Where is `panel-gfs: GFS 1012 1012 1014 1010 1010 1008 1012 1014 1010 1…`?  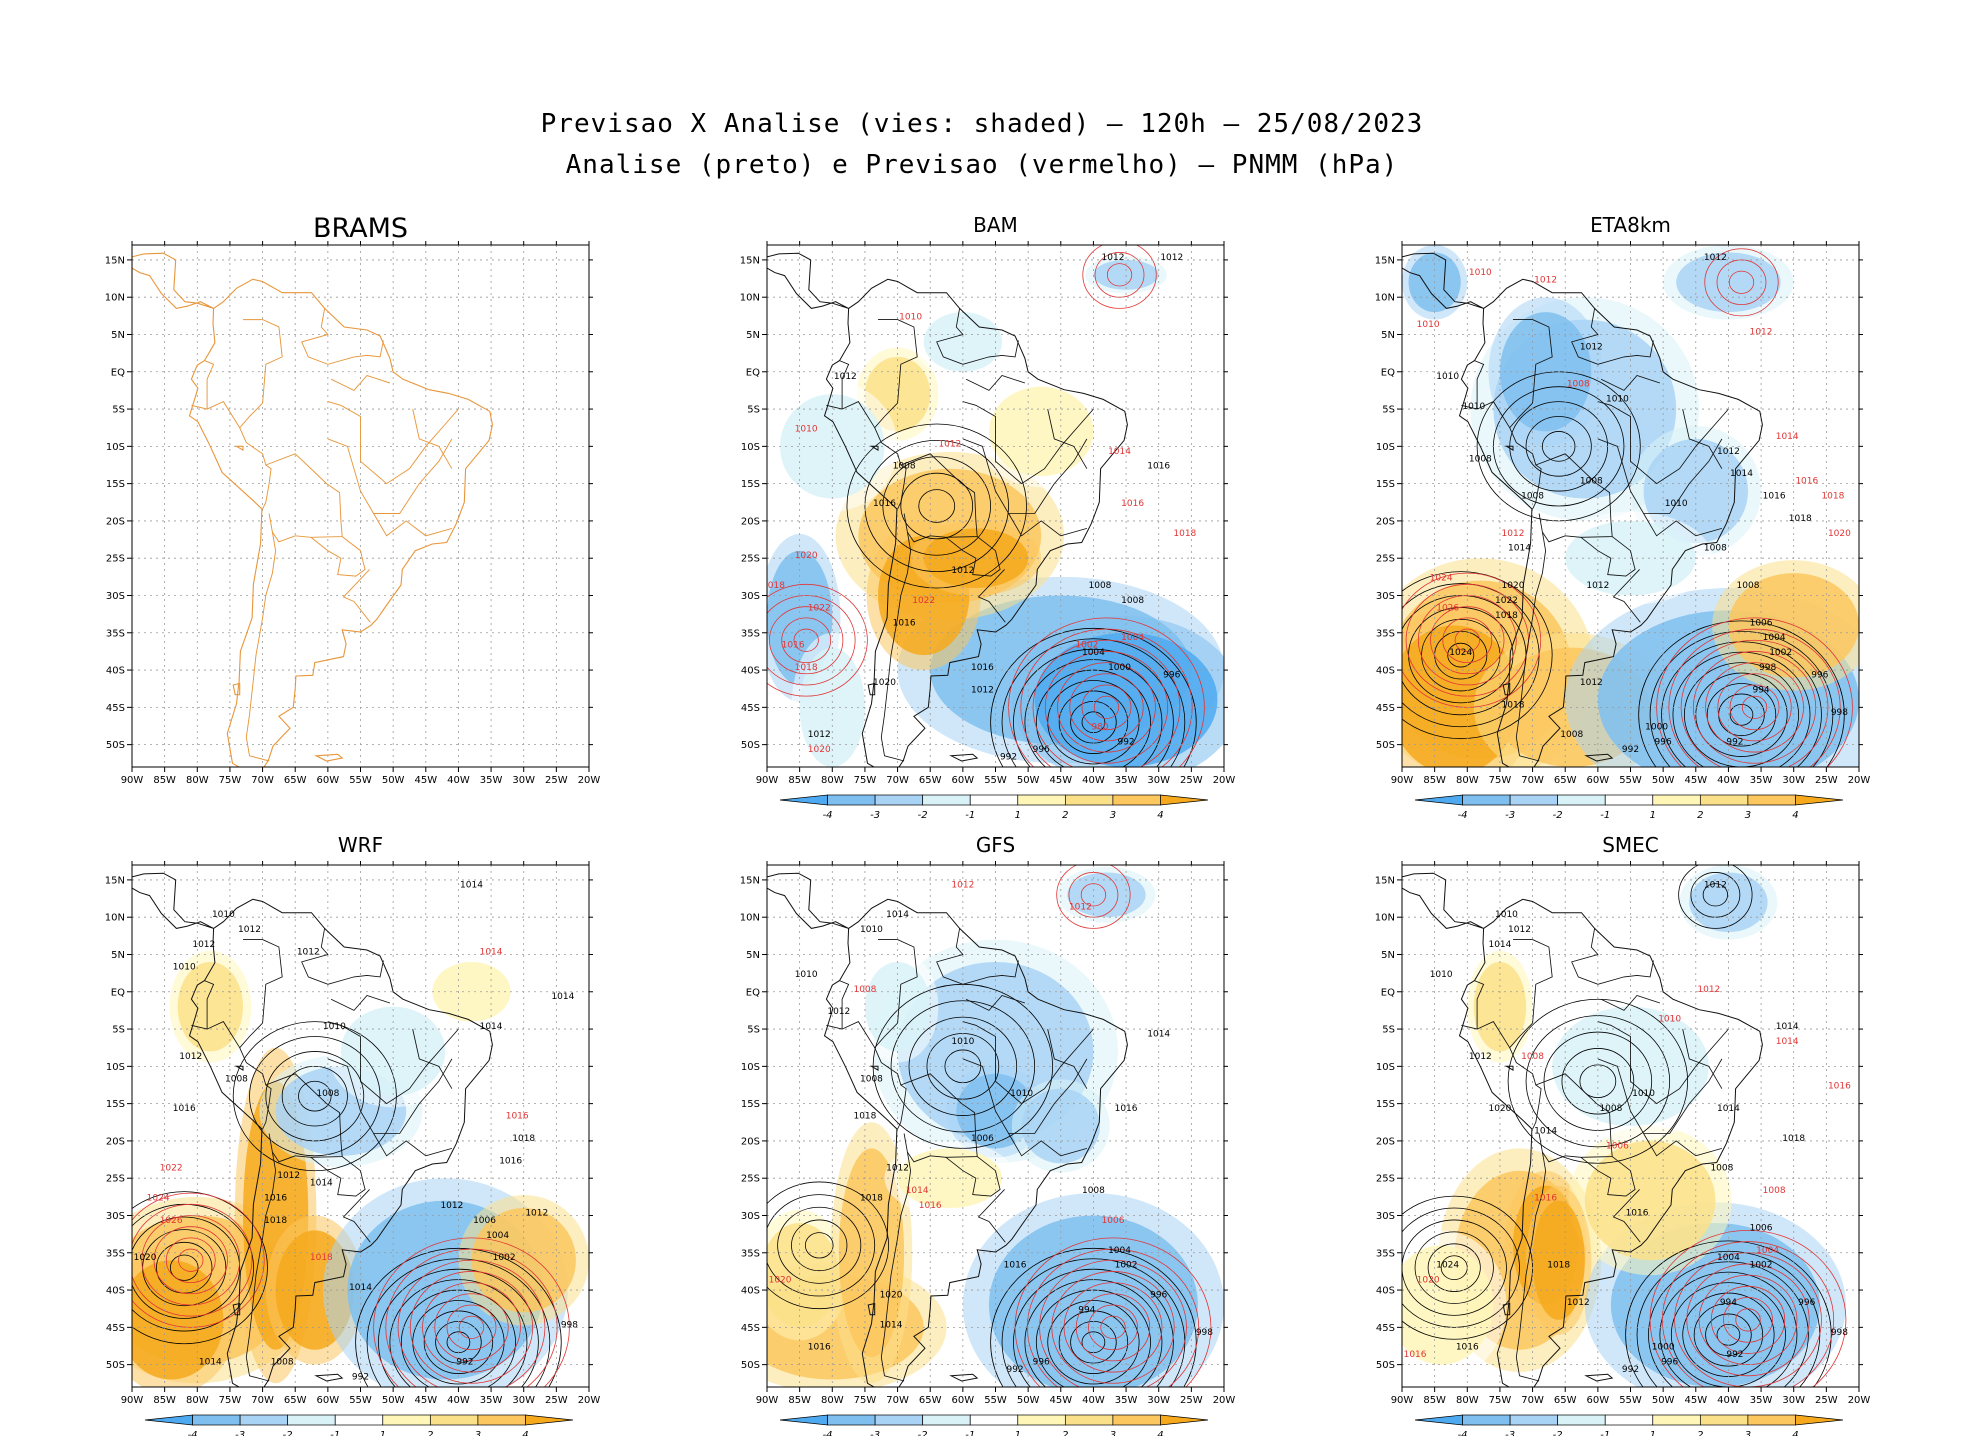
panel-gfs: GFS 1012 1012 1014 1010 1010 1008 1012 1014 1010 1… is located at coordinates (1025, 1133).